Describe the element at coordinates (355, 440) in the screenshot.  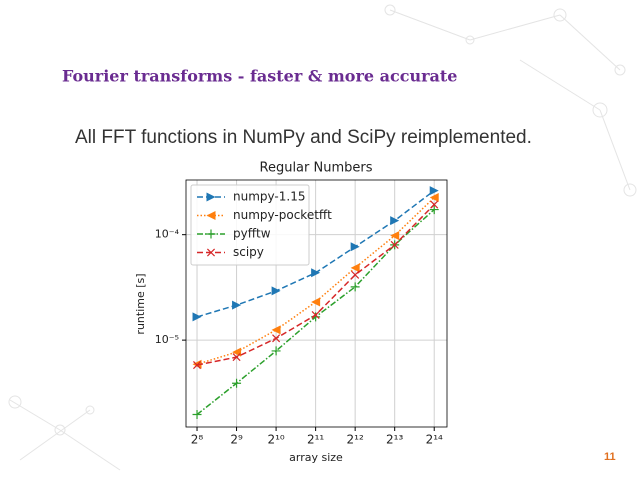
I see `x-tick-label: 2¹²` at that location.